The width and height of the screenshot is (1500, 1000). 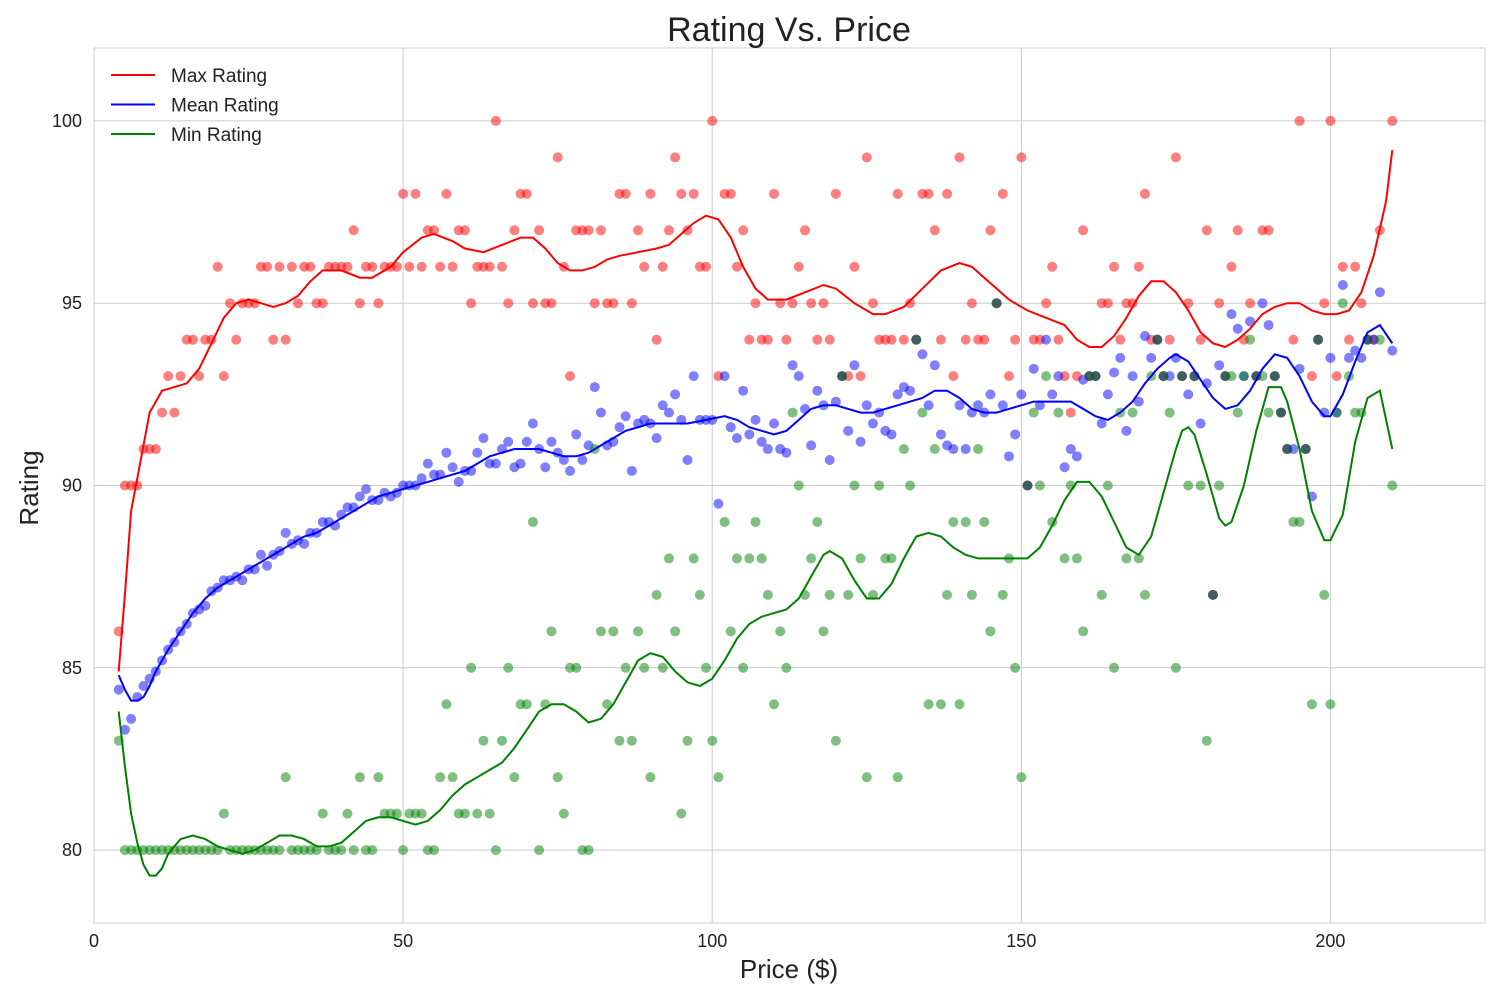 What do you see at coordinates (712, 941) in the screenshot?
I see `x-tick-label: 100` at bounding box center [712, 941].